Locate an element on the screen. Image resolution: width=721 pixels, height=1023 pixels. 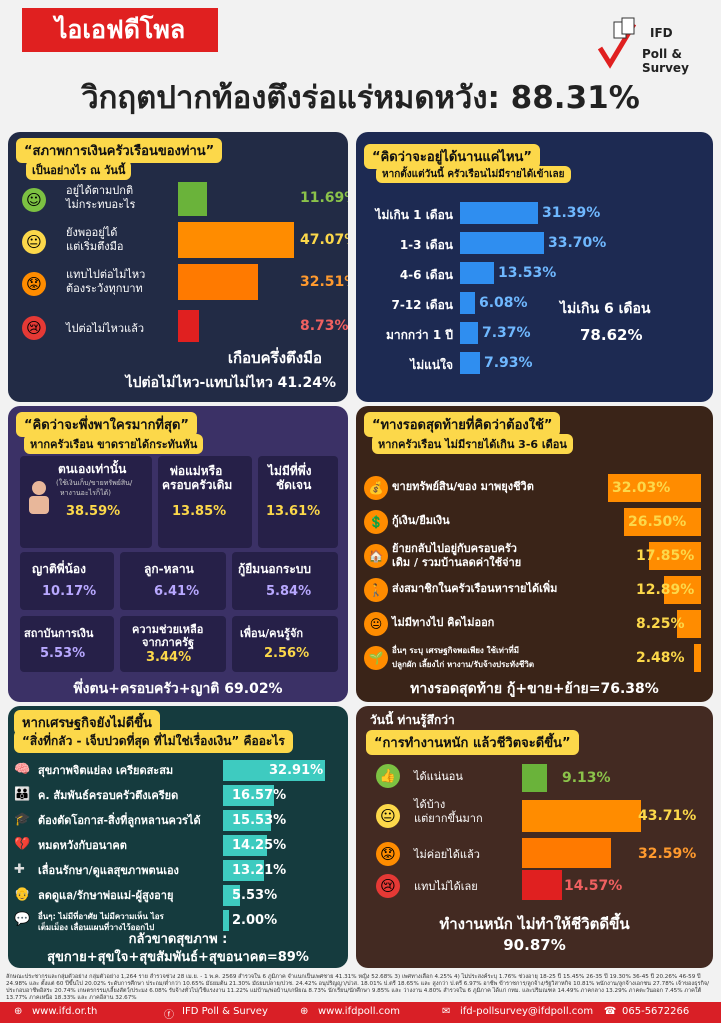
p4-value-0: 32.03% is located at coordinates (641, 488).